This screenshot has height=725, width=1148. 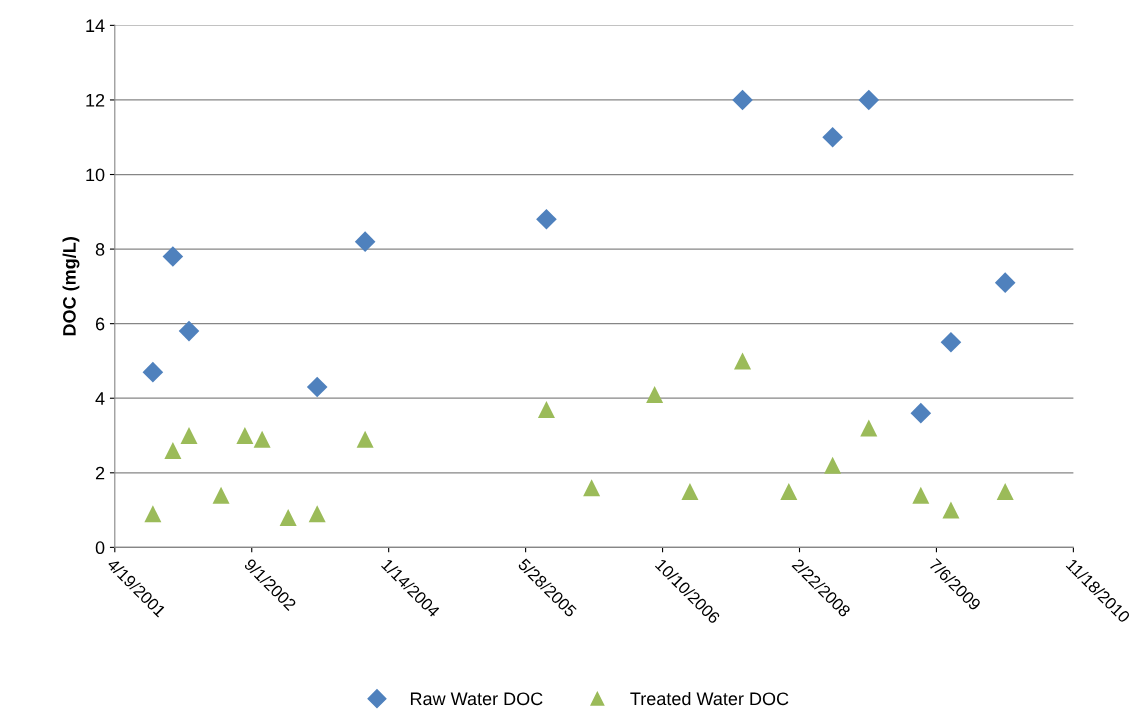 What do you see at coordinates (100, 473) in the screenshot?
I see `y-tick-label: 2` at bounding box center [100, 473].